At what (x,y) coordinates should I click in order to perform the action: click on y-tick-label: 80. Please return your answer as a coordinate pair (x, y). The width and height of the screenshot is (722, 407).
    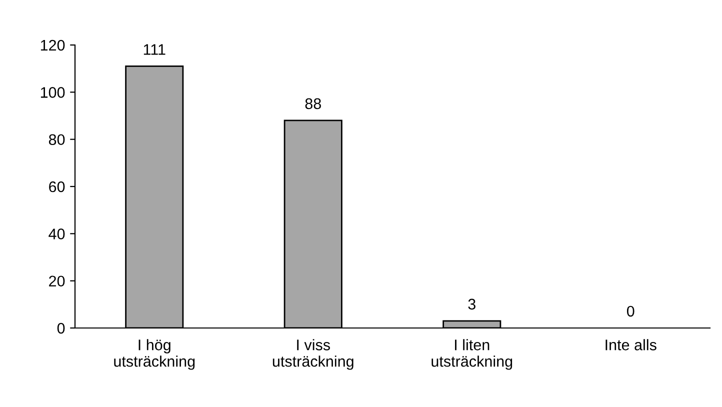
    Looking at the image, I should click on (56, 140).